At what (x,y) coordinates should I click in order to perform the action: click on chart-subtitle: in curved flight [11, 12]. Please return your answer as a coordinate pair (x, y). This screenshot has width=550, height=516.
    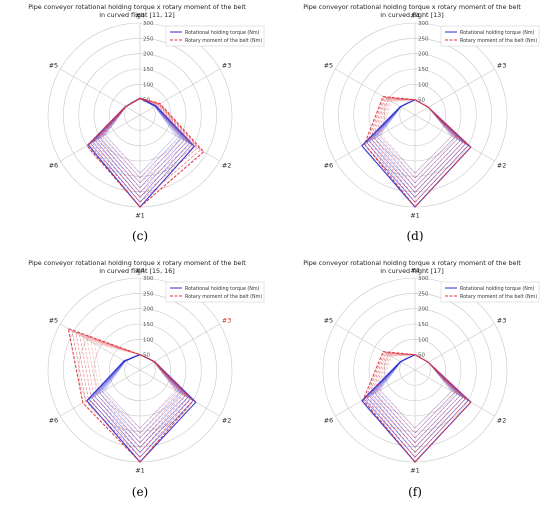
    Looking at the image, I should click on (137, 15).